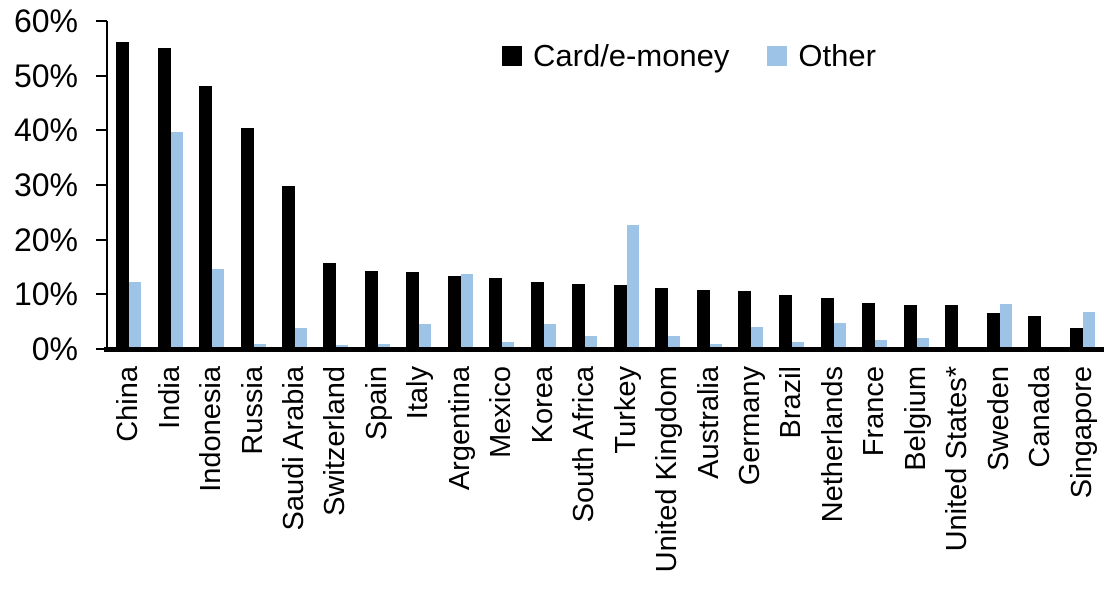  I want to click on x-axis-label-switzerland: Switzerland, so click(335, 441).